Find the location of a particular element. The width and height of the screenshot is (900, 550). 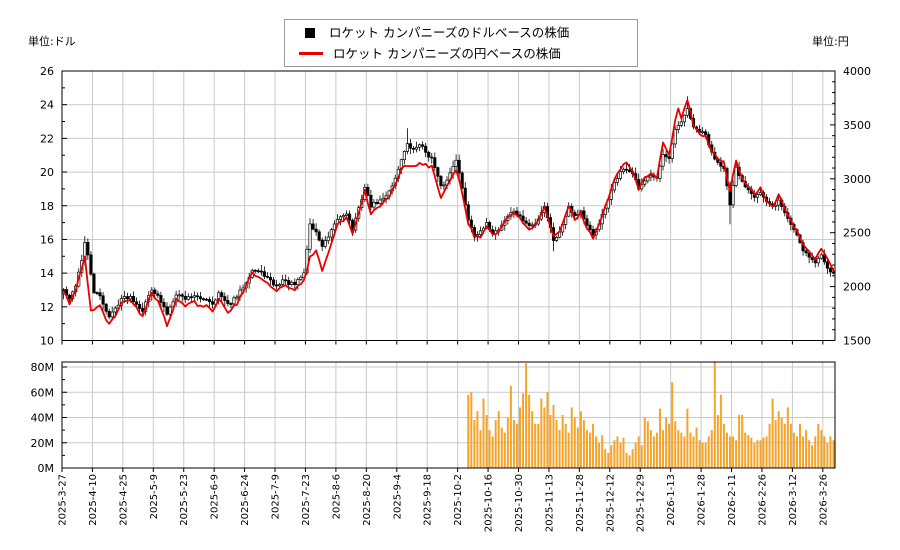

svg-text: 2026-1-28 is located at coordinates (702, 500).